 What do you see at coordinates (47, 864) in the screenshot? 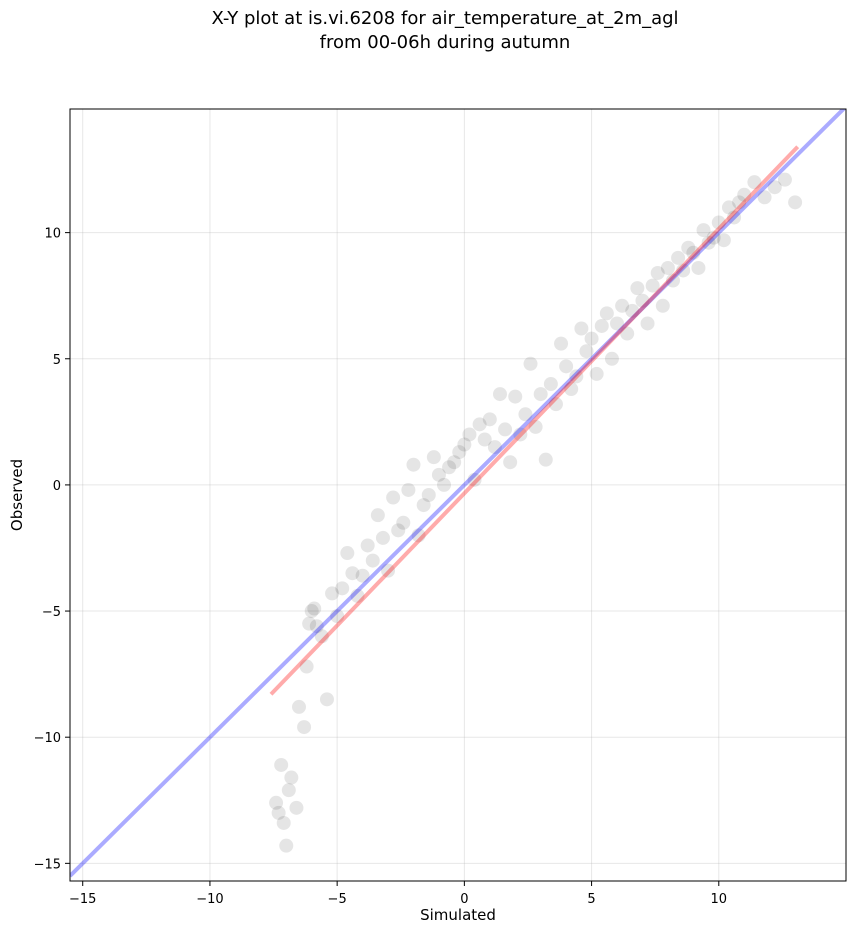
I see `y-tick-label: −15` at bounding box center [47, 864].